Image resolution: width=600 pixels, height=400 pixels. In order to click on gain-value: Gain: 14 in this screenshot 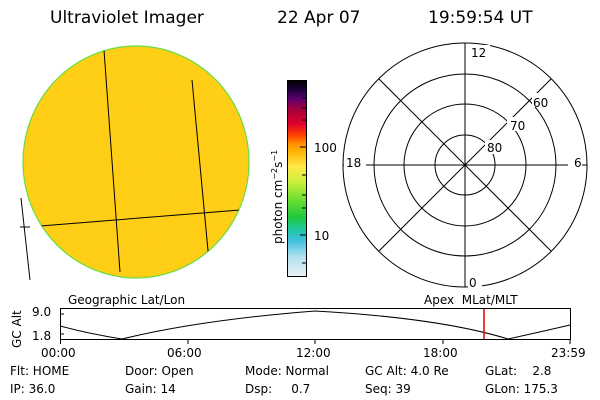, I will do `click(150, 389)`.